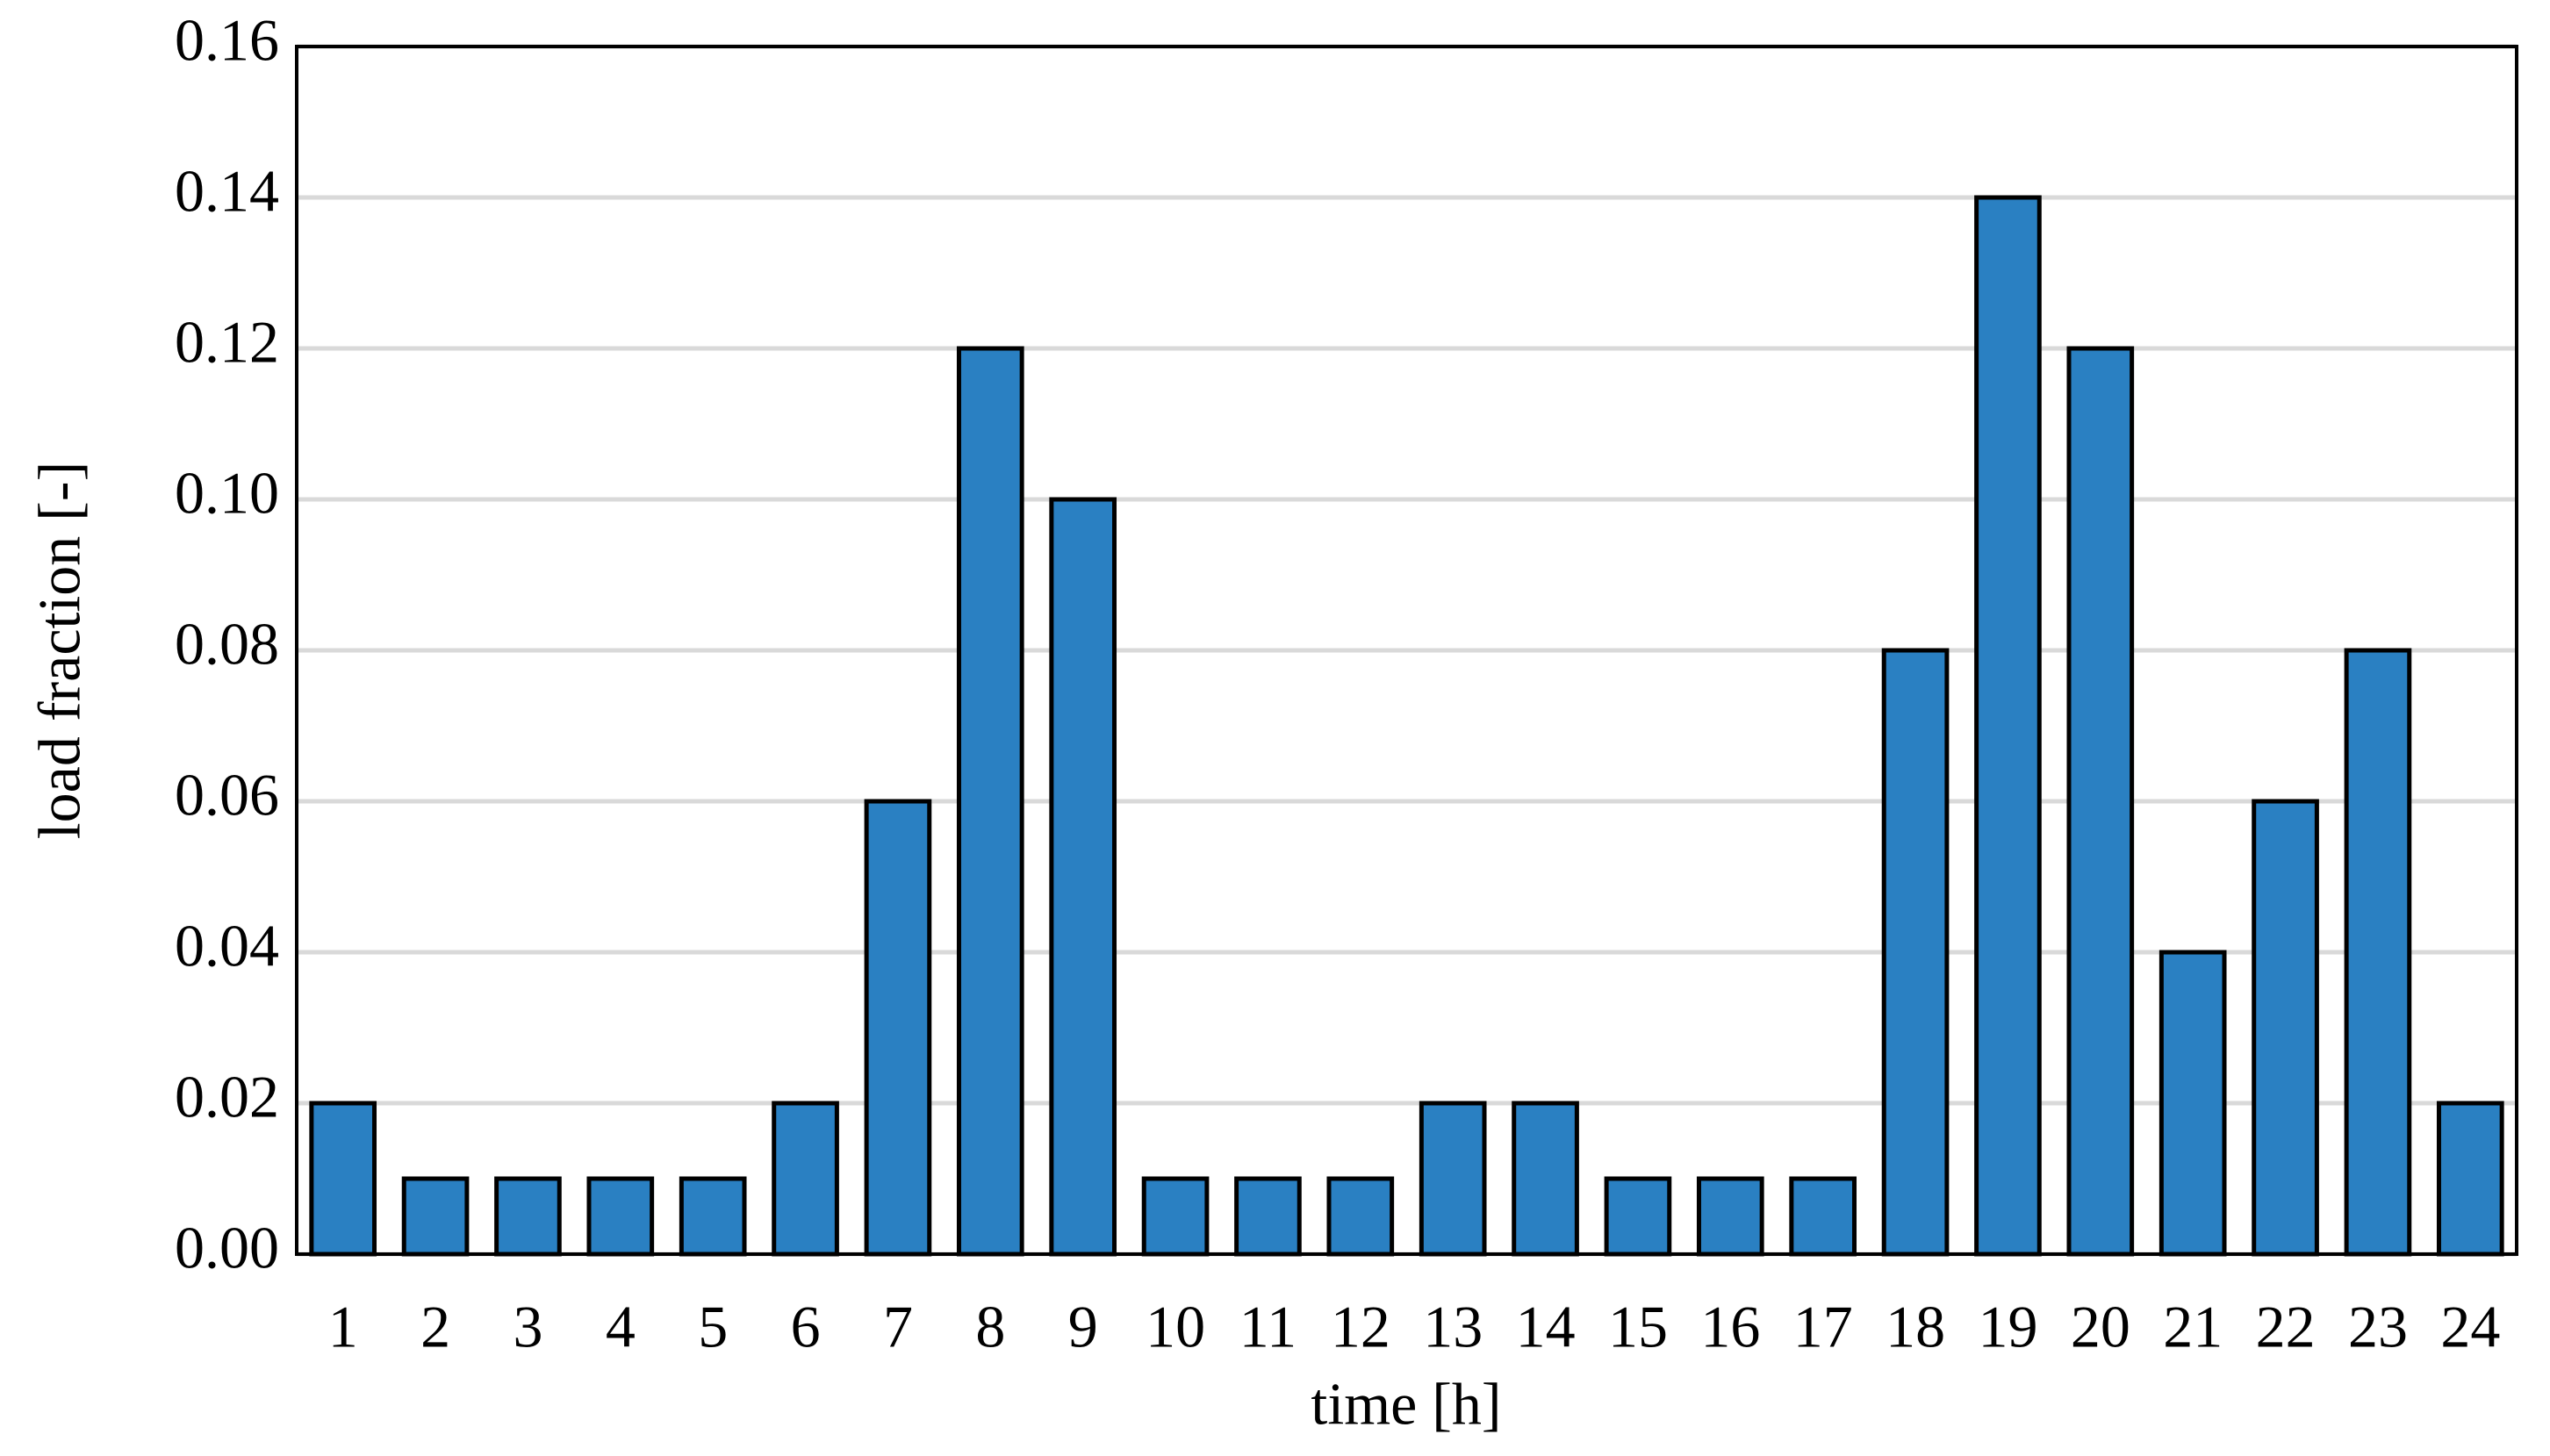 The width and height of the screenshot is (2550, 1456). I want to click on x-tick-label: 16, so click(1730, 1327).